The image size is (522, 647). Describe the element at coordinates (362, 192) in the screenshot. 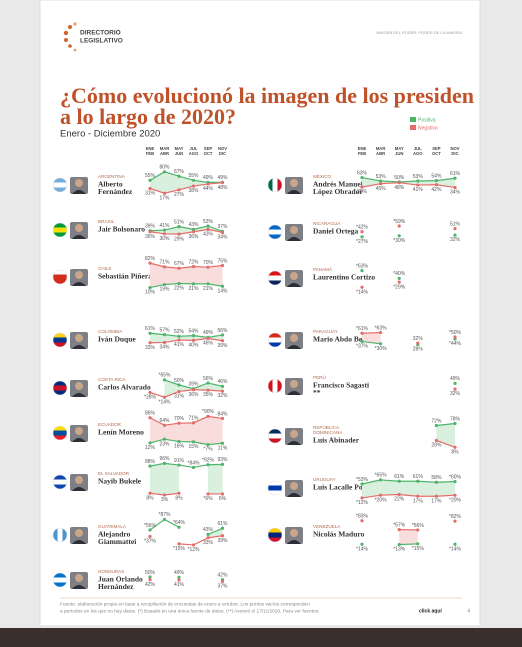

I see `value-label: 35%` at that location.